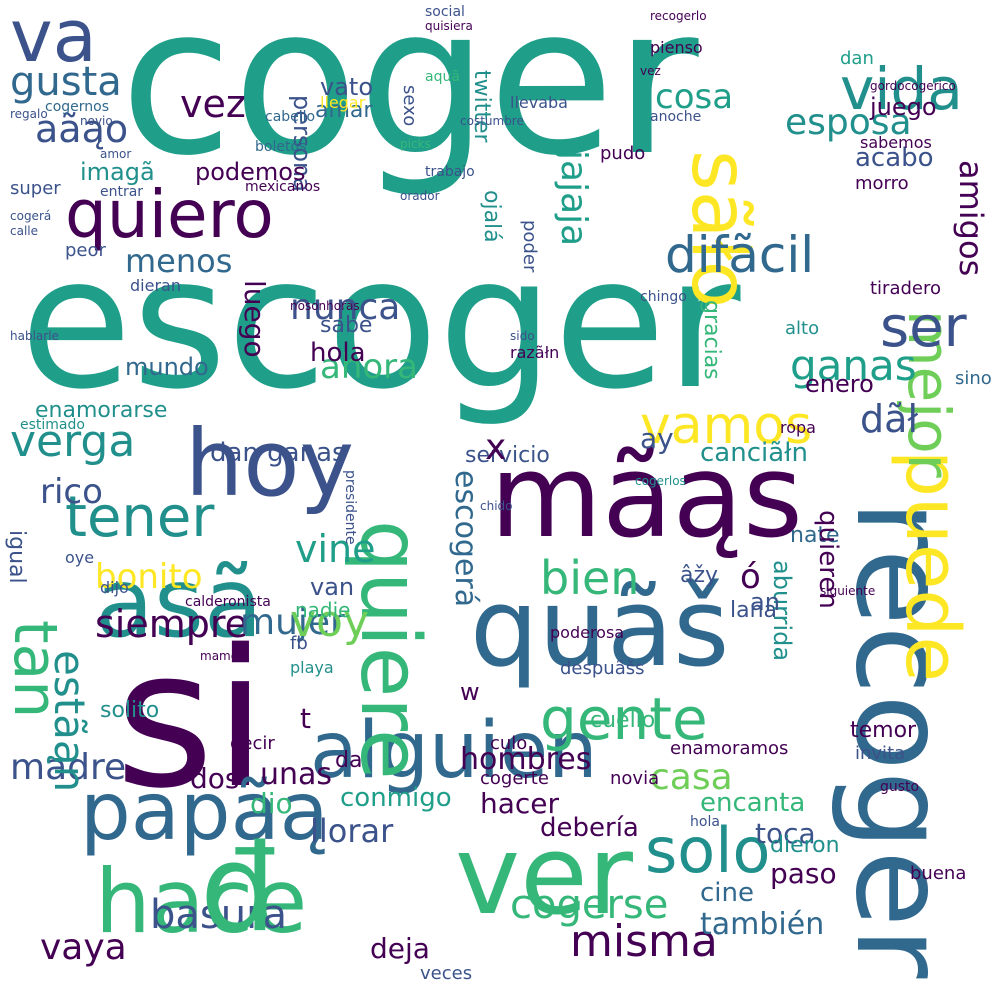 The image size is (1000, 1000). What do you see at coordinates (343, 102) in the screenshot?
I see `word-llegar: llegar` at bounding box center [343, 102].